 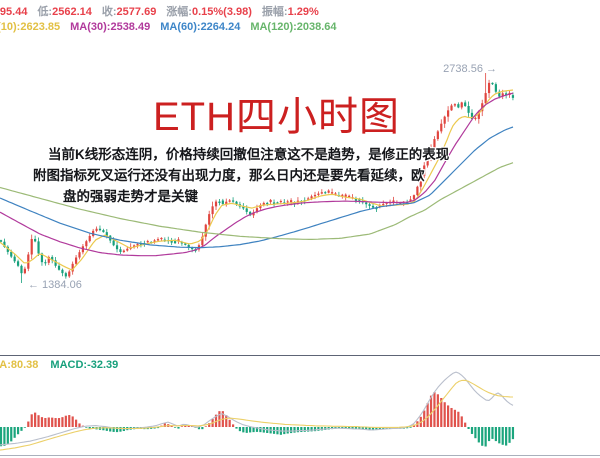 What do you see at coordinates (300, 355) in the screenshot?
I see `pane-divider` at bounding box center [300, 355].